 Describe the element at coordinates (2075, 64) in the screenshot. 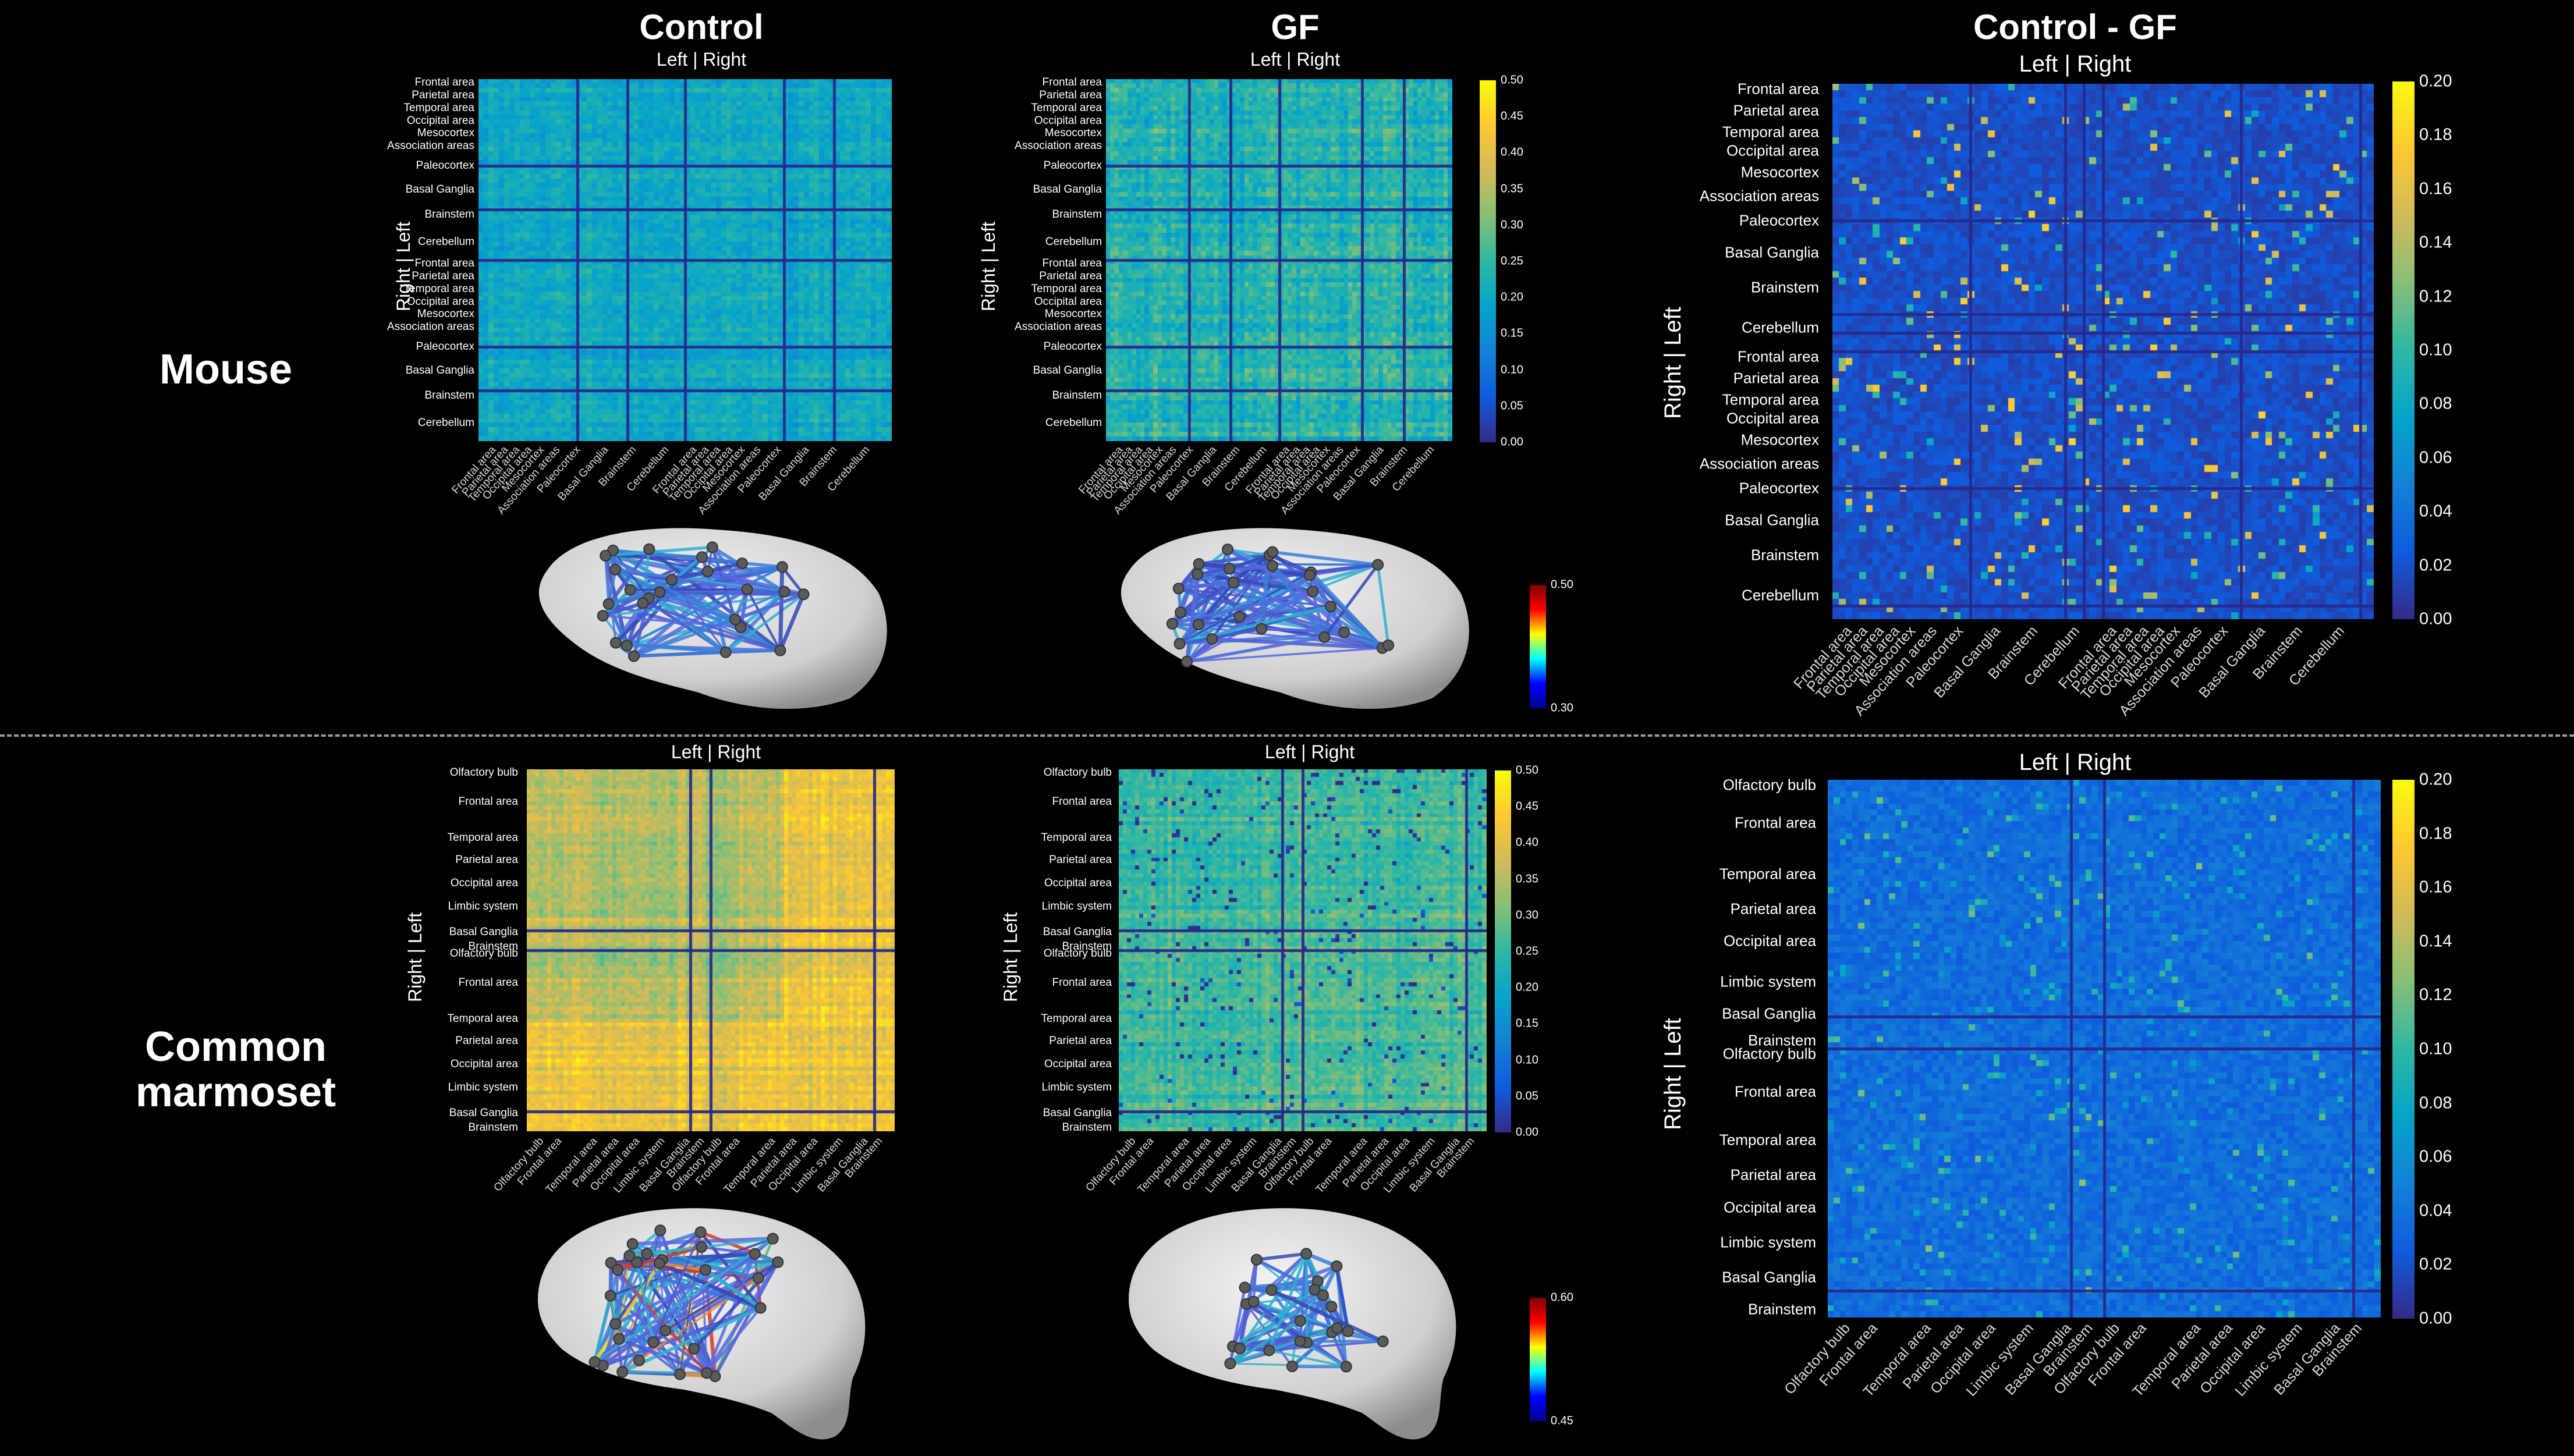

I see `mouse-diff-left-right: Left | Right` at that location.